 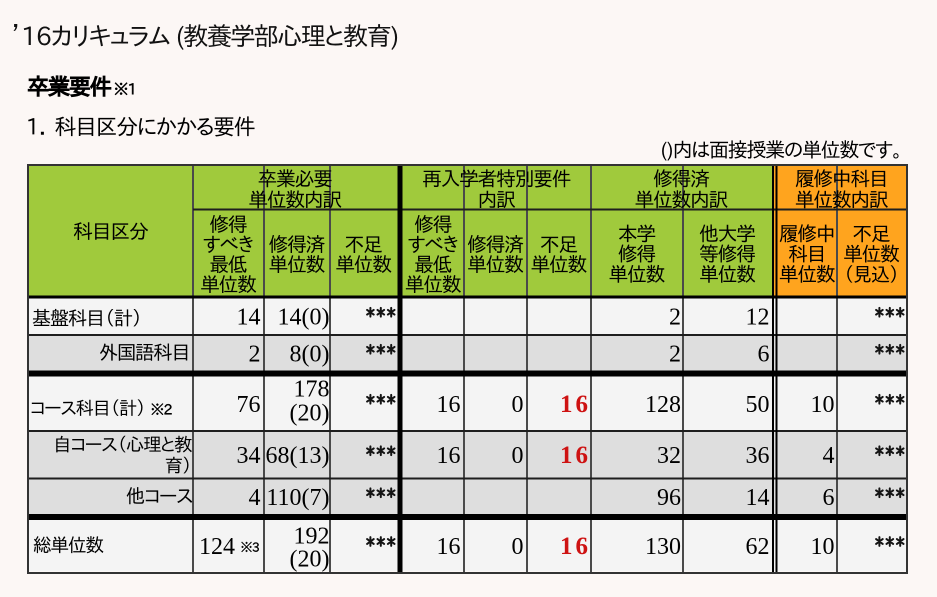 I want to click on svg-text: 62, so click(x=758, y=547).